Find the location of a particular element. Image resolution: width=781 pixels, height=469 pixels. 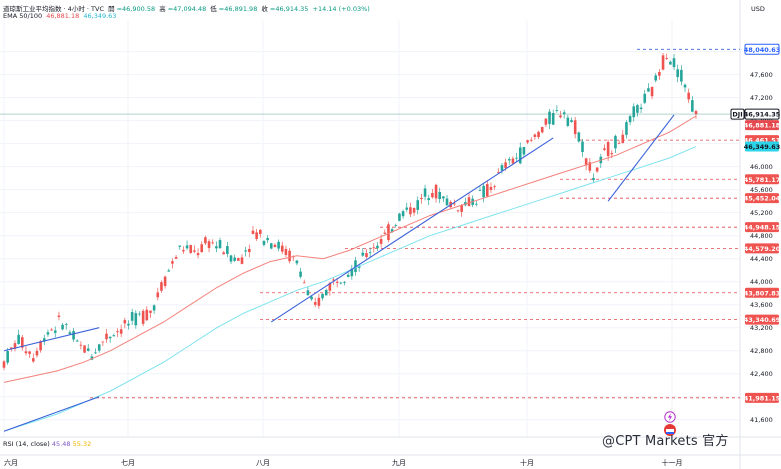

low-value: =46,891.98 is located at coordinates (238, 9).